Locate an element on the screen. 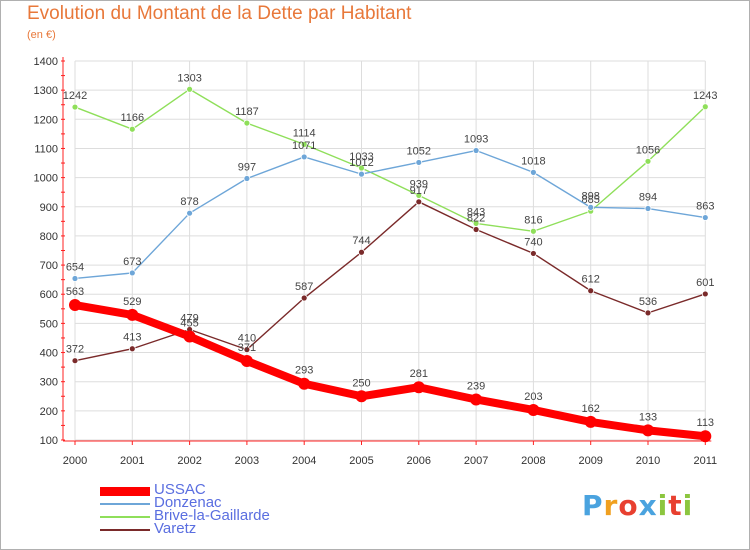 The width and height of the screenshot is (750, 550). data-label: 281 is located at coordinates (419, 374).